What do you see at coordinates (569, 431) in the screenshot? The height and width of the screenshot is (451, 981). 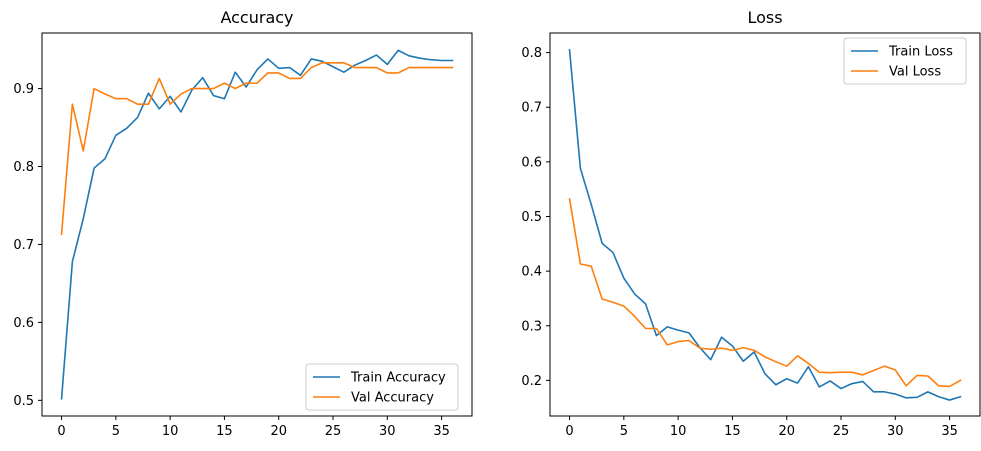 I see `loss-x-tick-label: 0` at bounding box center [569, 431].